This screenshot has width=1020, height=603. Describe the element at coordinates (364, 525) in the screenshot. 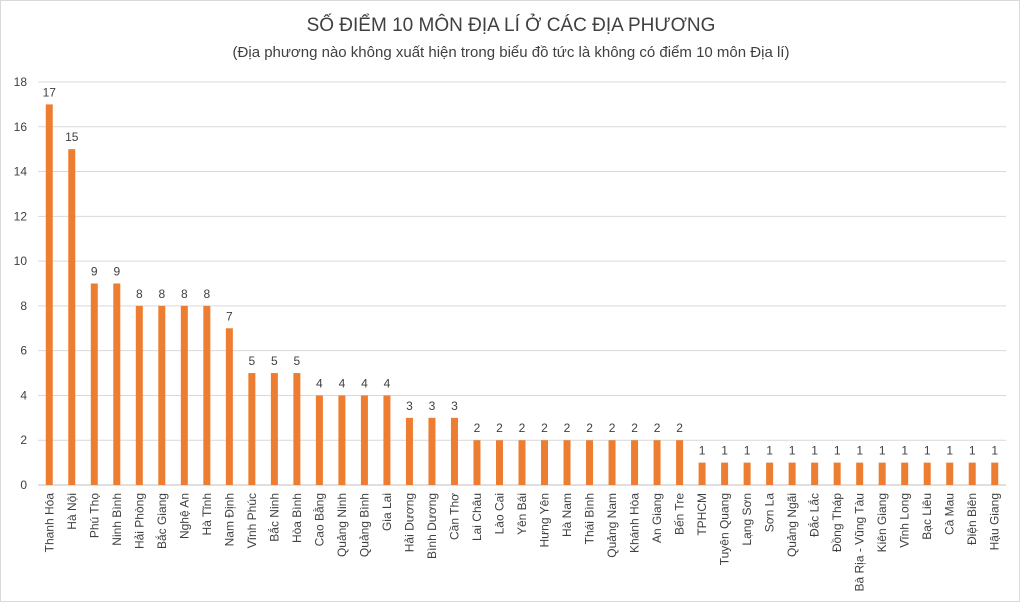

I see `category-label: Quảng Bình` at that location.